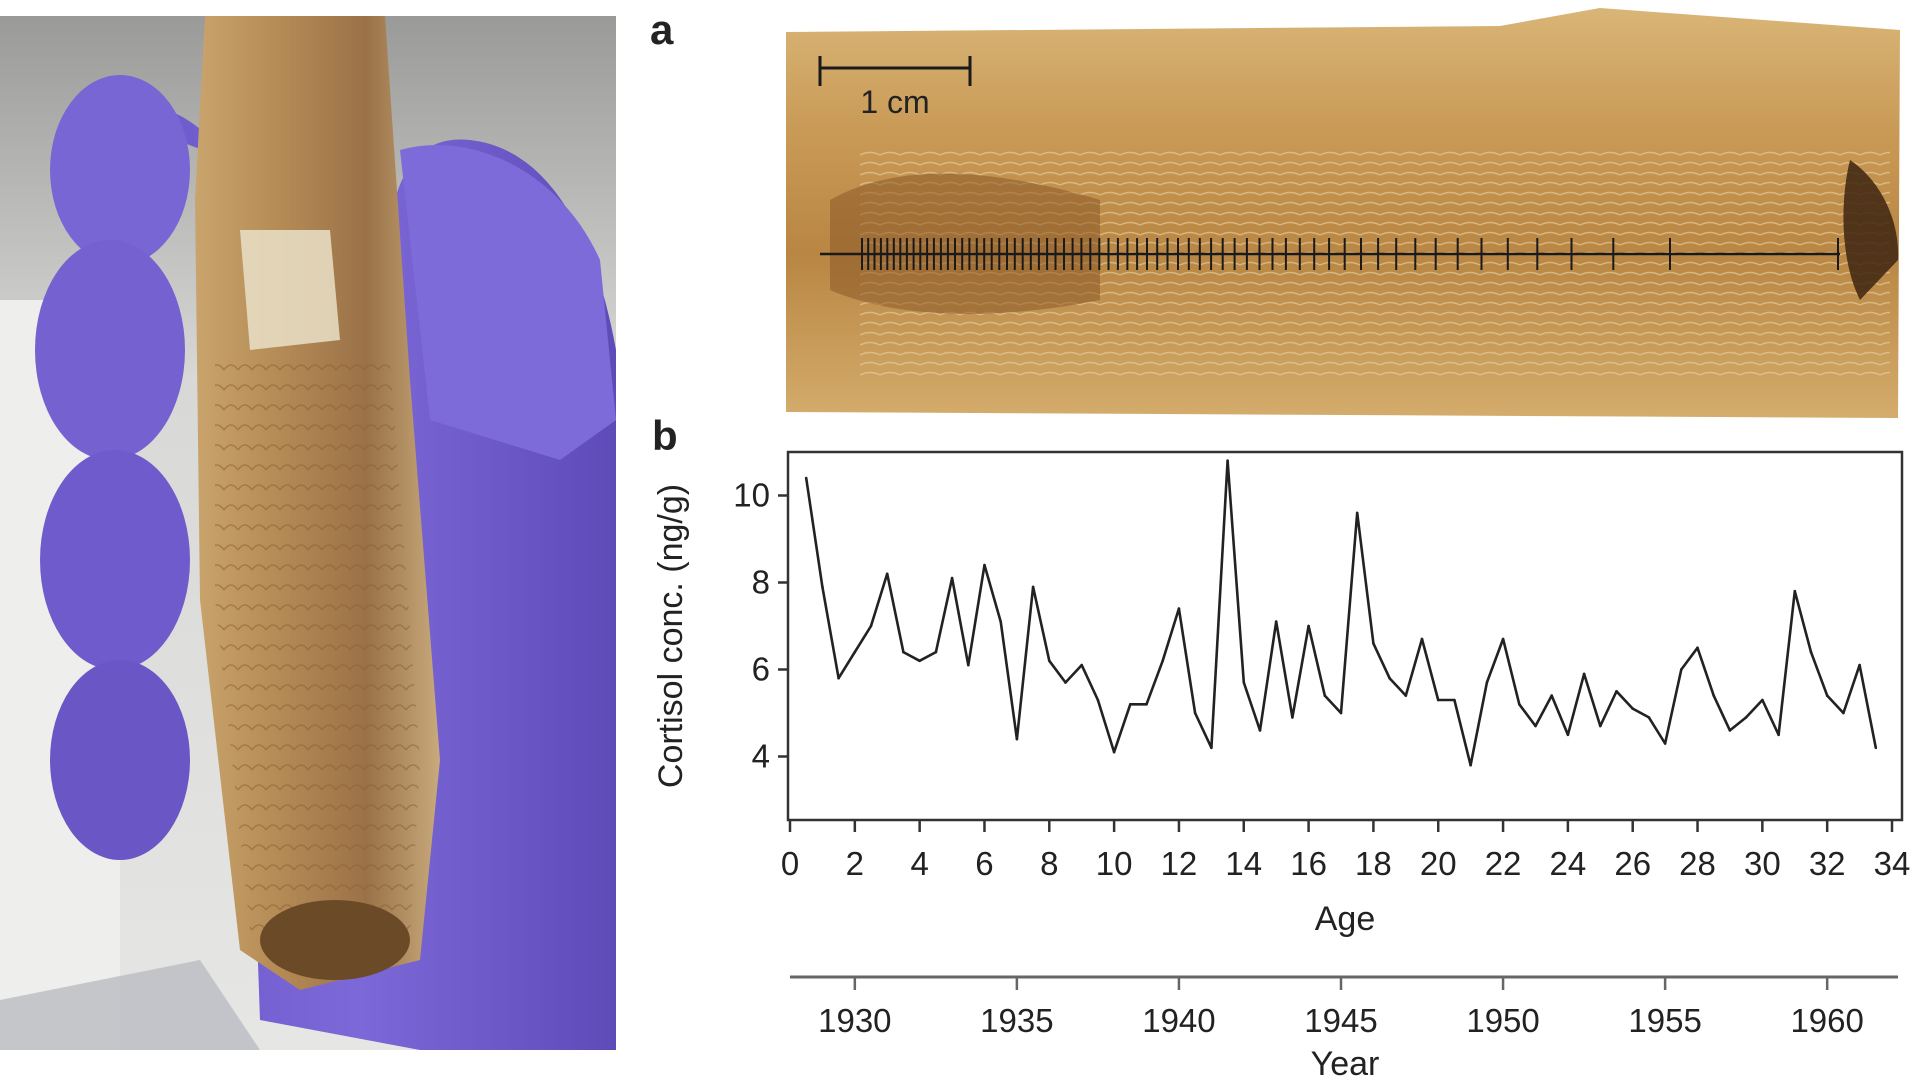 This screenshot has width=1920, height=1080. I want to click on x-tick-label: 30, so click(1762, 863).